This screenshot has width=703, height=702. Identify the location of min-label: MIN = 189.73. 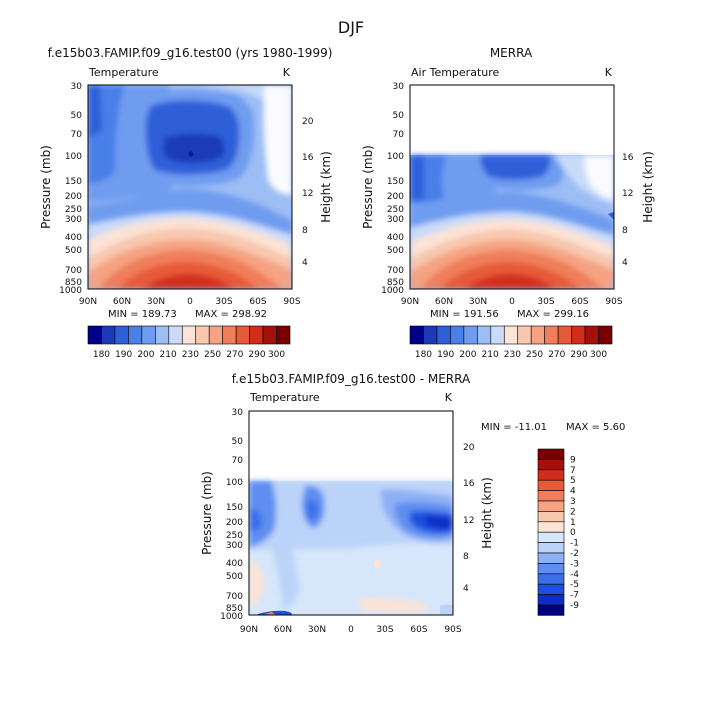
(142, 314).